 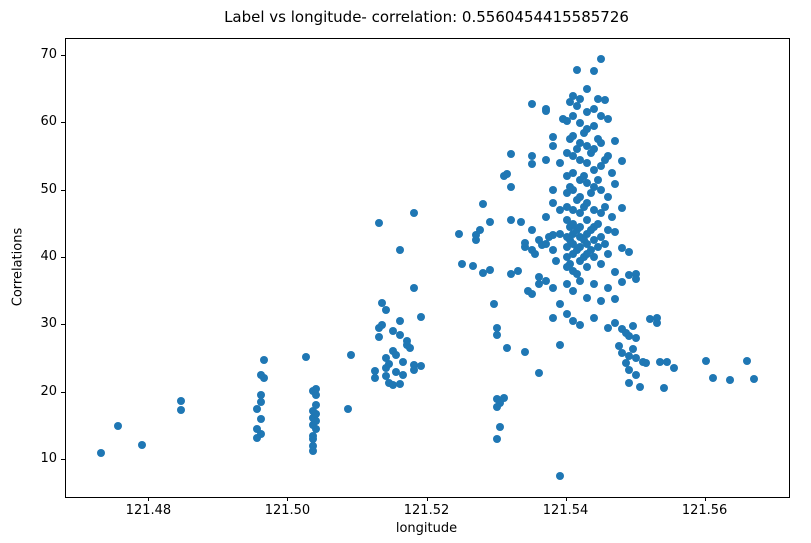 What do you see at coordinates (48, 324) in the screenshot?
I see `y-tick-label: 30` at bounding box center [48, 324].